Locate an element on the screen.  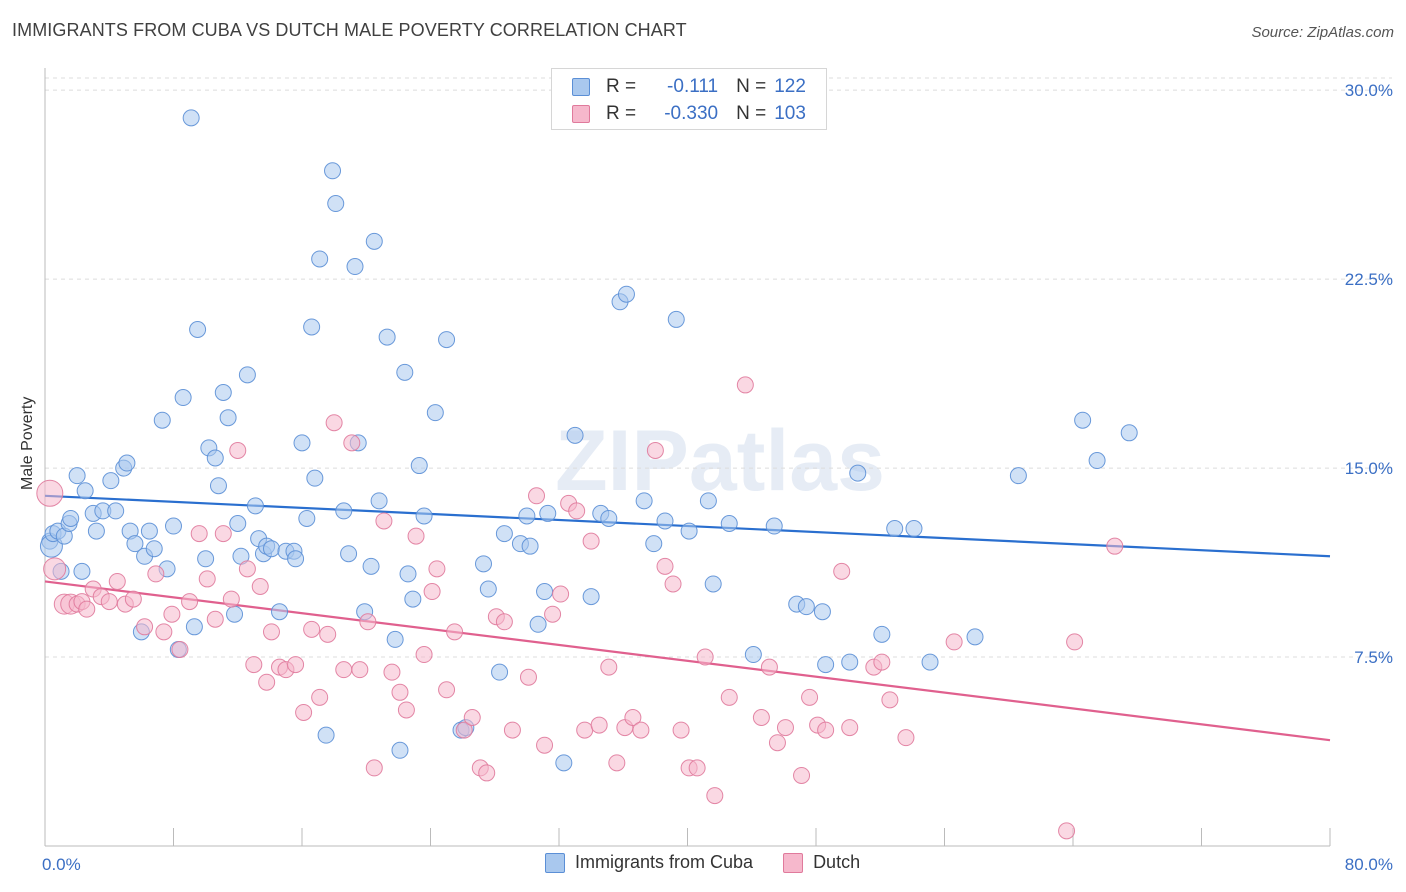
r-value: -0.111 is located at coordinates (693, 86).